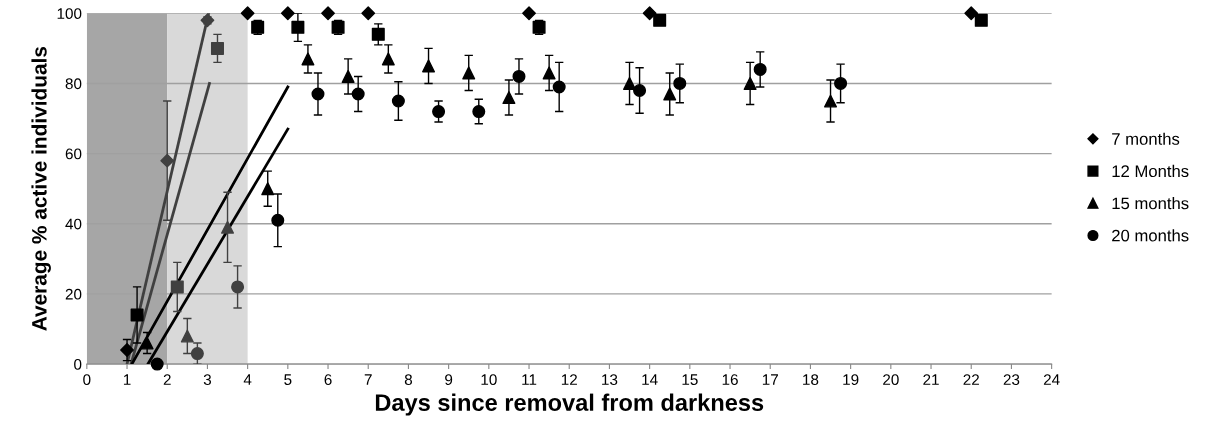  Describe the element at coordinates (529, 379) in the screenshot. I see `x-tick-label: 11` at that location.